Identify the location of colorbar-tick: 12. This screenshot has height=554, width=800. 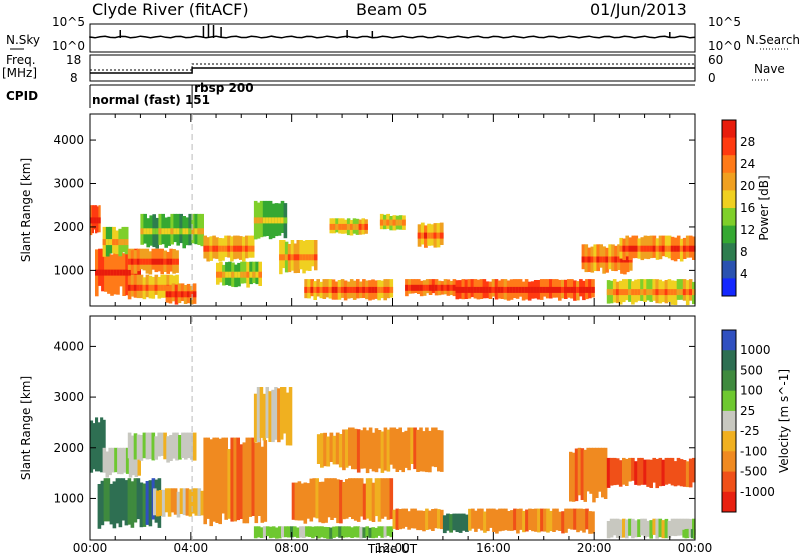
(747, 230).